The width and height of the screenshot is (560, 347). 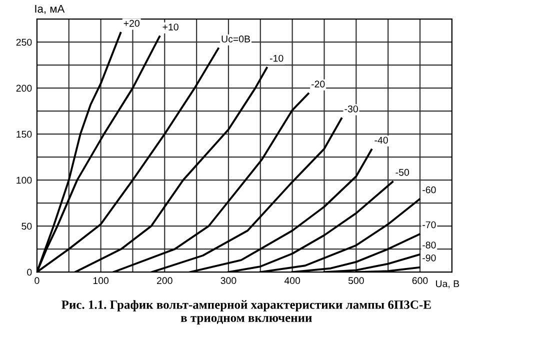 I want to click on x-axis-title: Ua, B, so click(x=448, y=284).